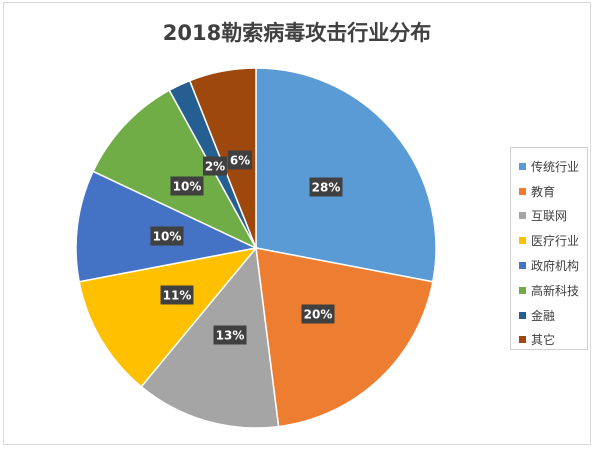  I want to click on legend-item-4: 医疗行业, so click(553, 240).